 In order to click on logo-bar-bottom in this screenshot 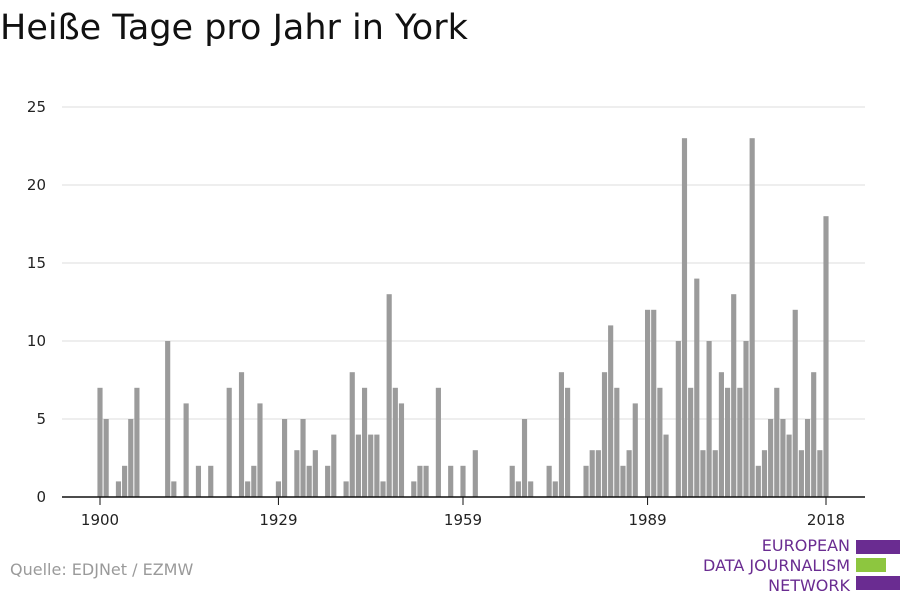, I will do `click(878, 583)`.